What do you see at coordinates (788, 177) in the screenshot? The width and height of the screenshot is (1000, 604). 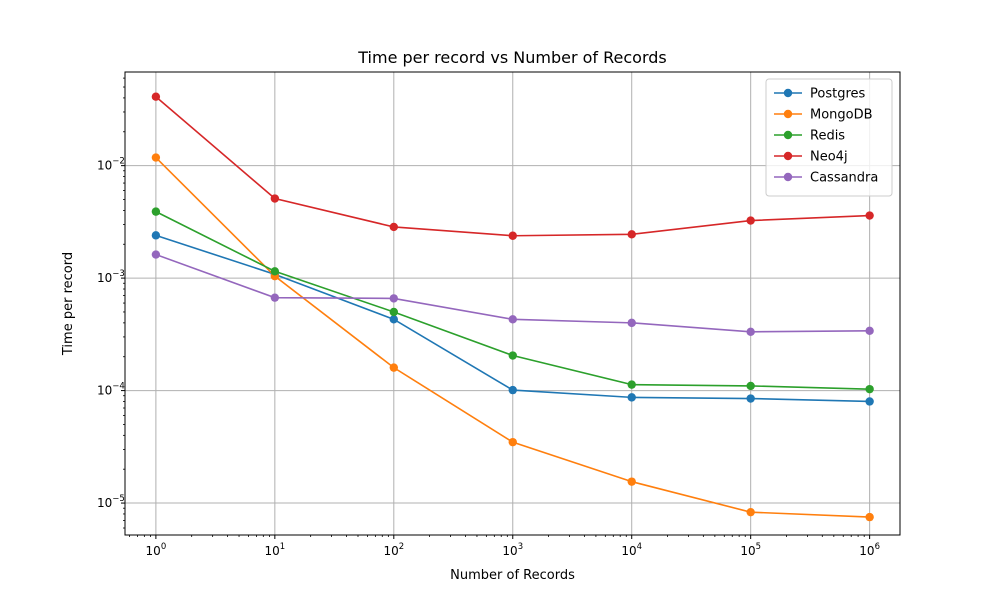 I see `legend-marker-cassandra` at bounding box center [788, 177].